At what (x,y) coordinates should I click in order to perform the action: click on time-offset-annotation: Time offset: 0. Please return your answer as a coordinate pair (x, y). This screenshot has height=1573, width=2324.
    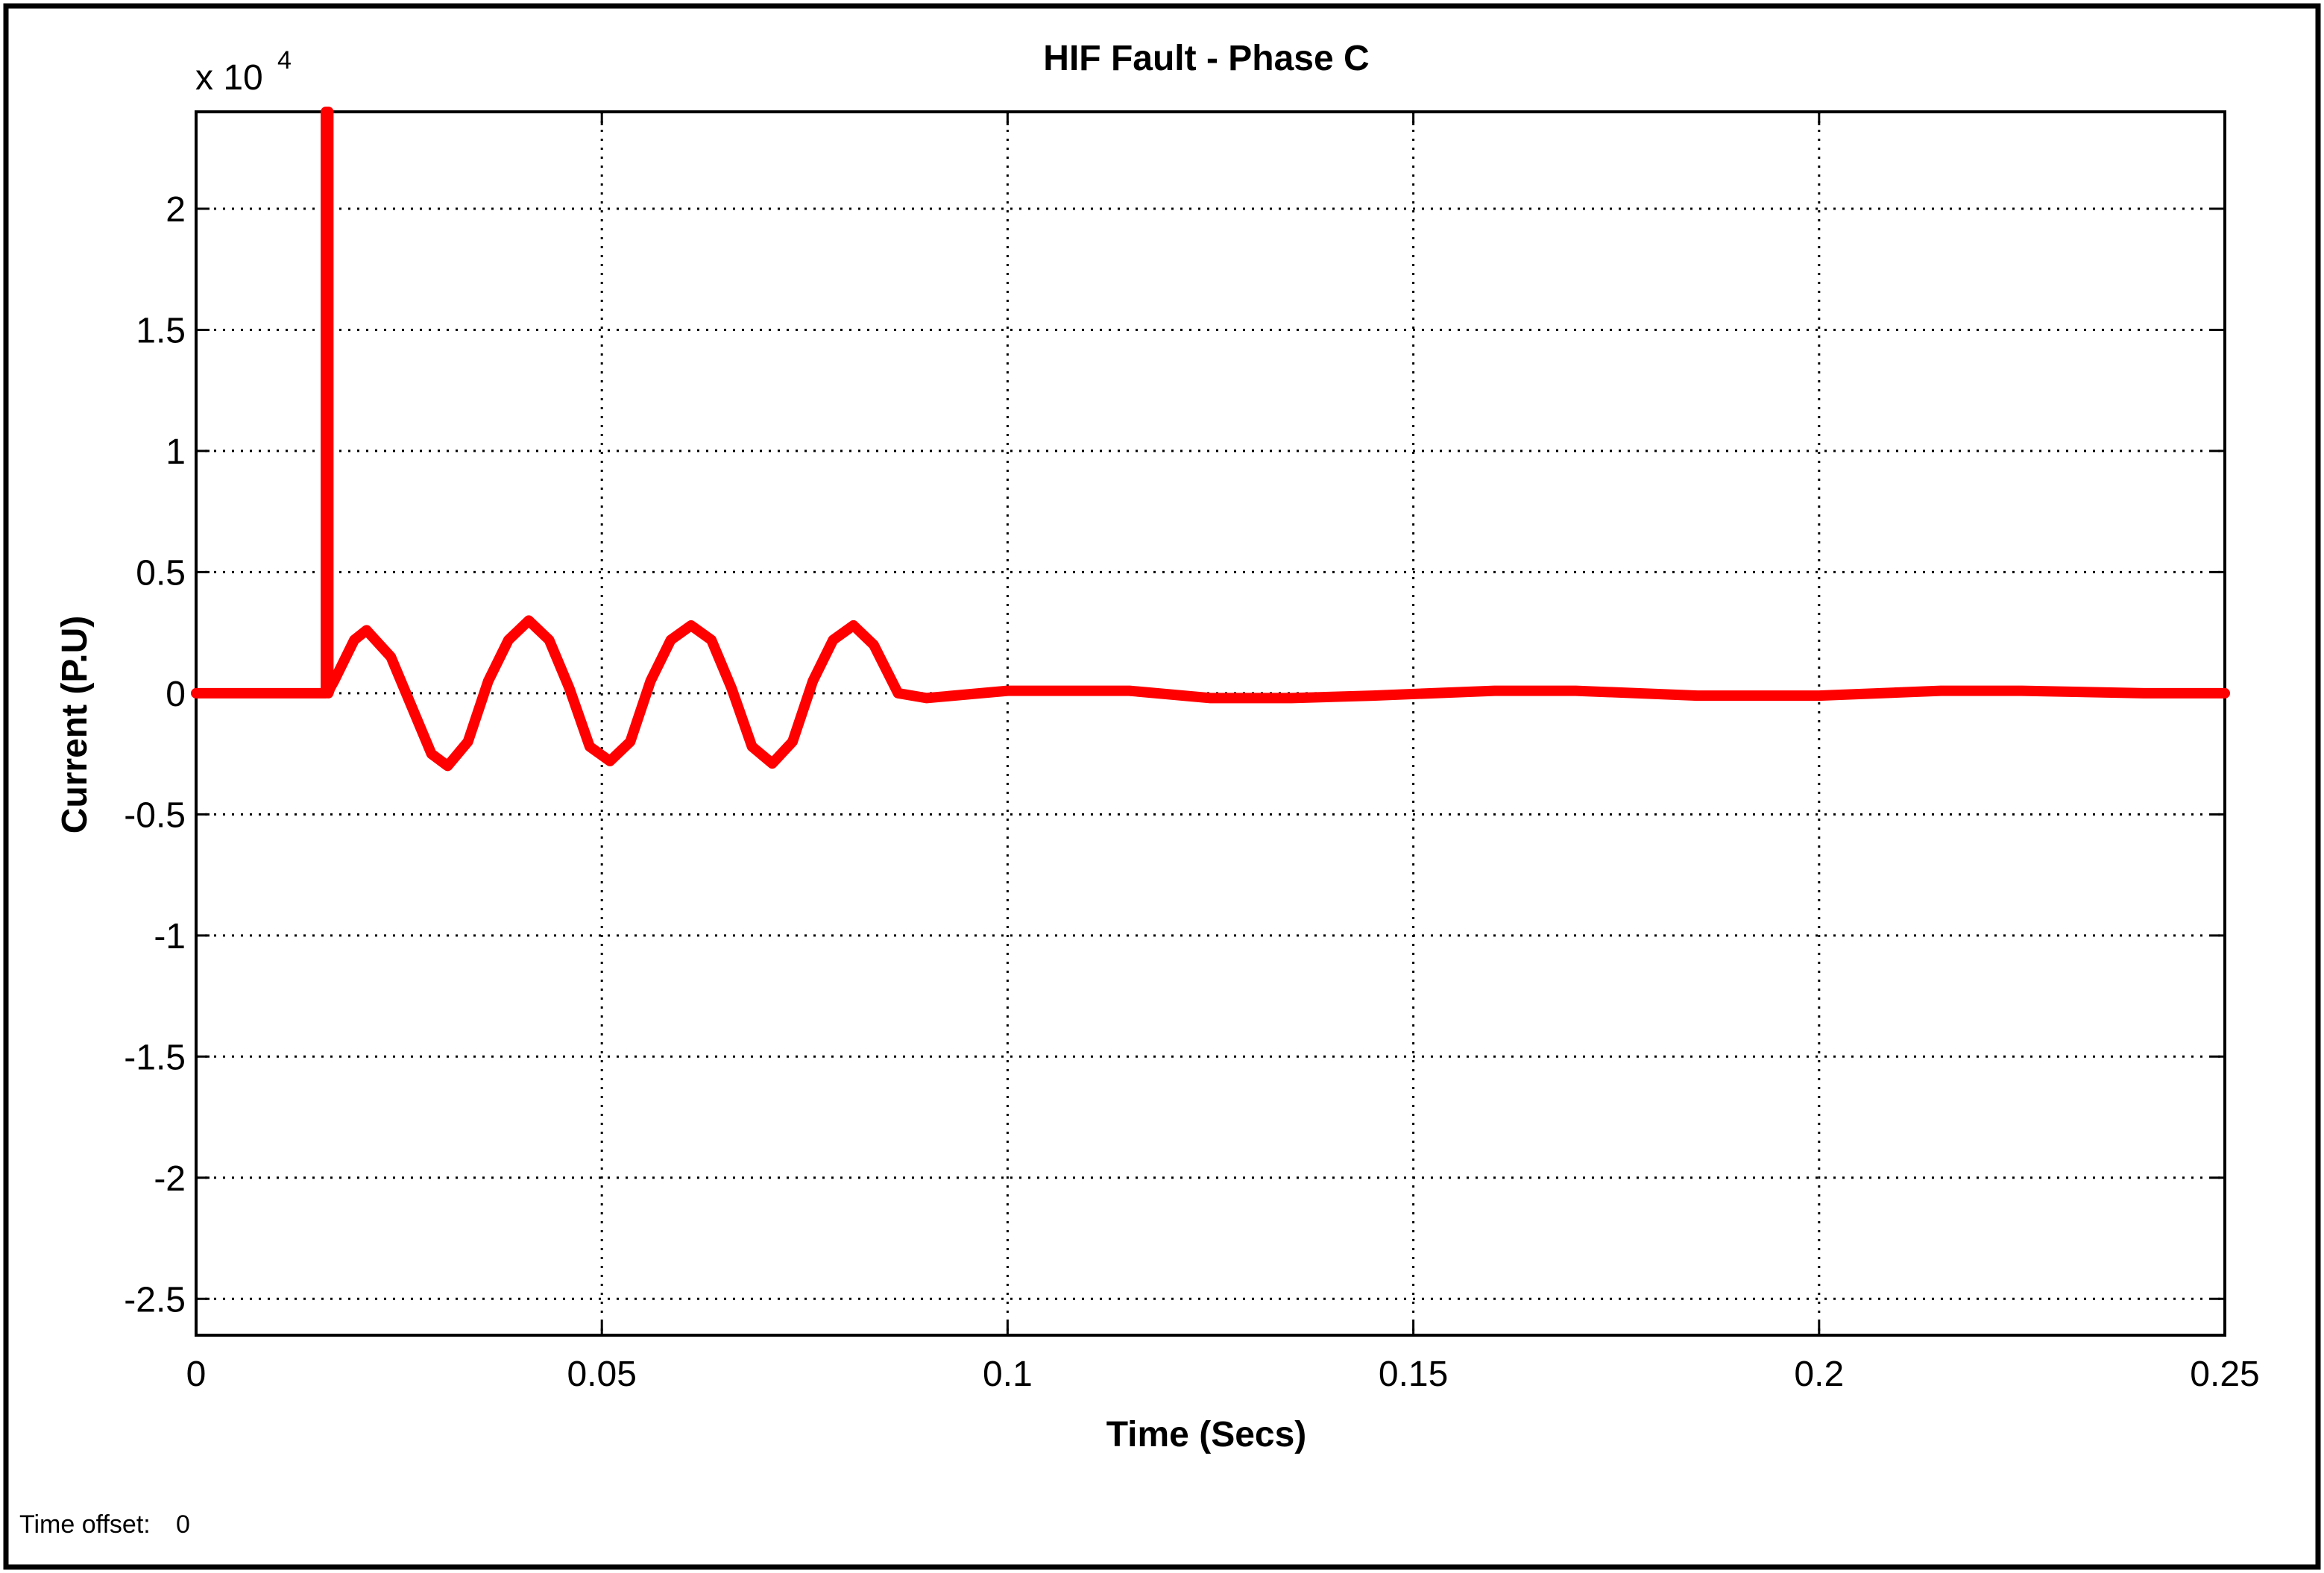
    Looking at the image, I should click on (105, 1524).